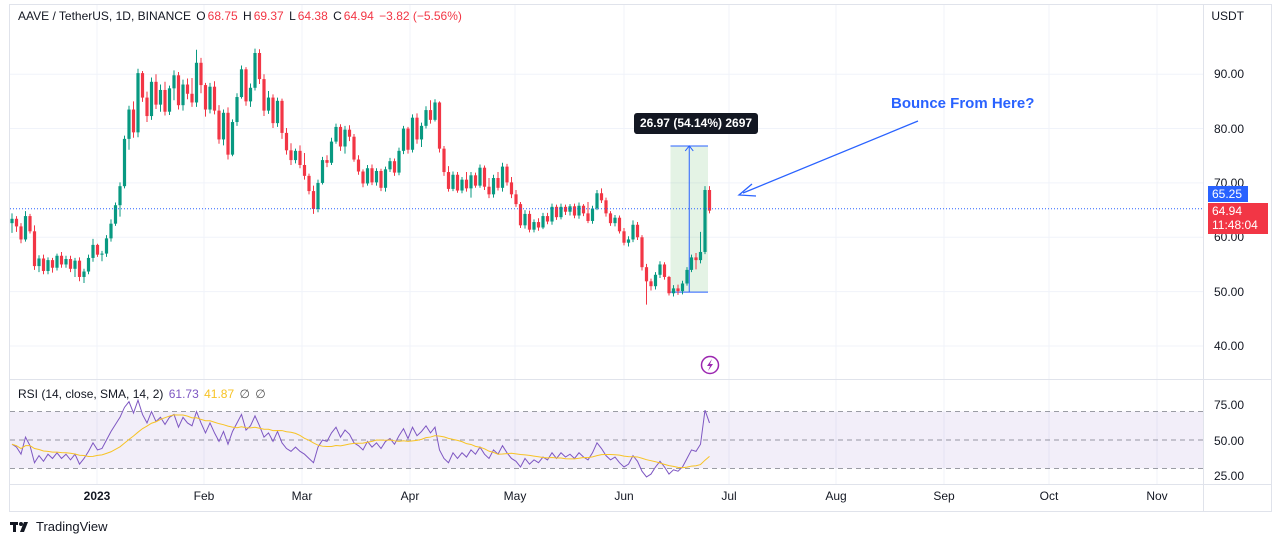 Image resolution: width=1282 pixels, height=546 pixels. I want to click on currency-unit: USDT, so click(1227, 16).